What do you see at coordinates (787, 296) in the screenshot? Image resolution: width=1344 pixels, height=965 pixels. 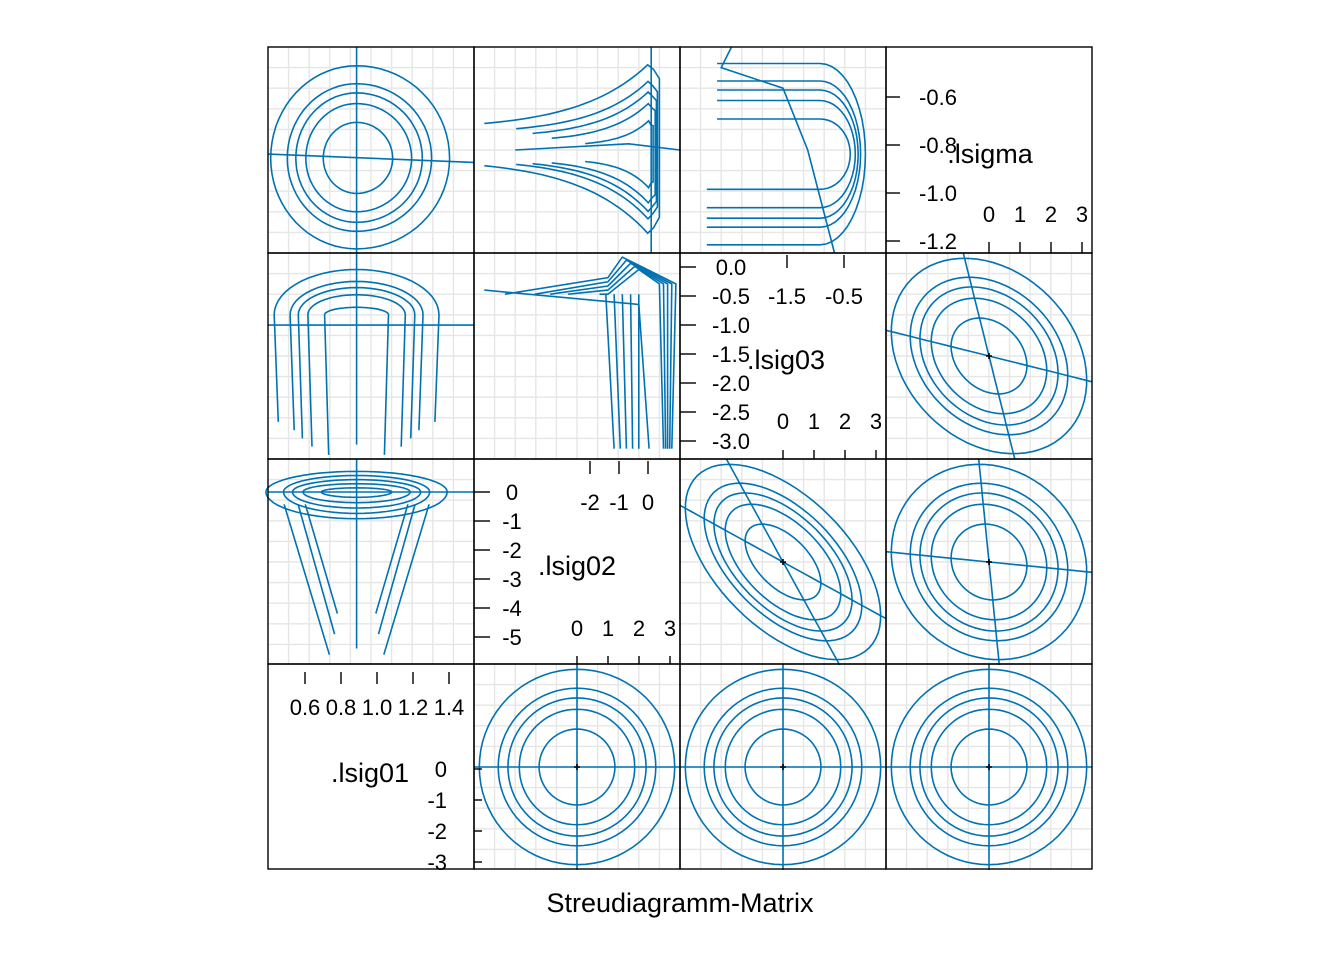 I see `lsig03-tick-label: -1.5` at bounding box center [787, 296].